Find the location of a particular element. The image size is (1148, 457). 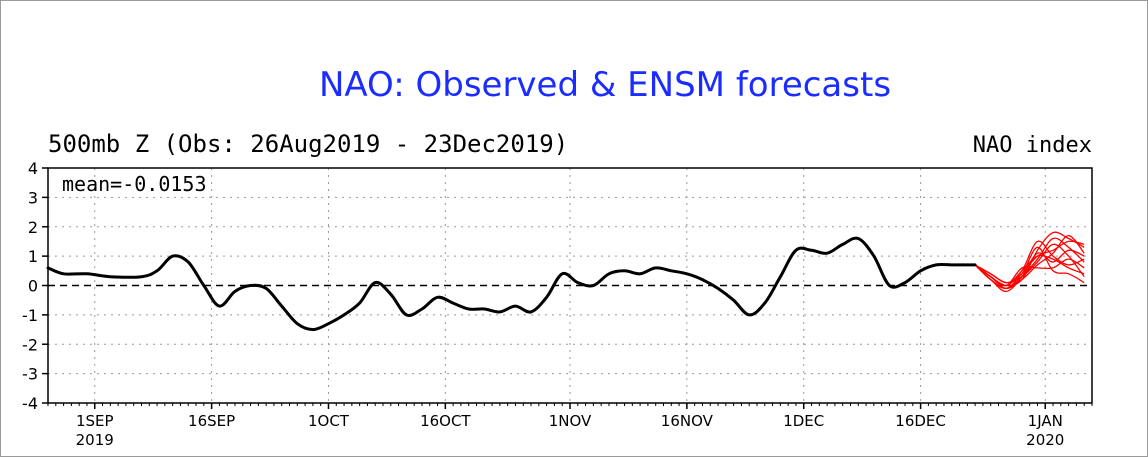

y-tick-label: 3 is located at coordinates (33, 197).